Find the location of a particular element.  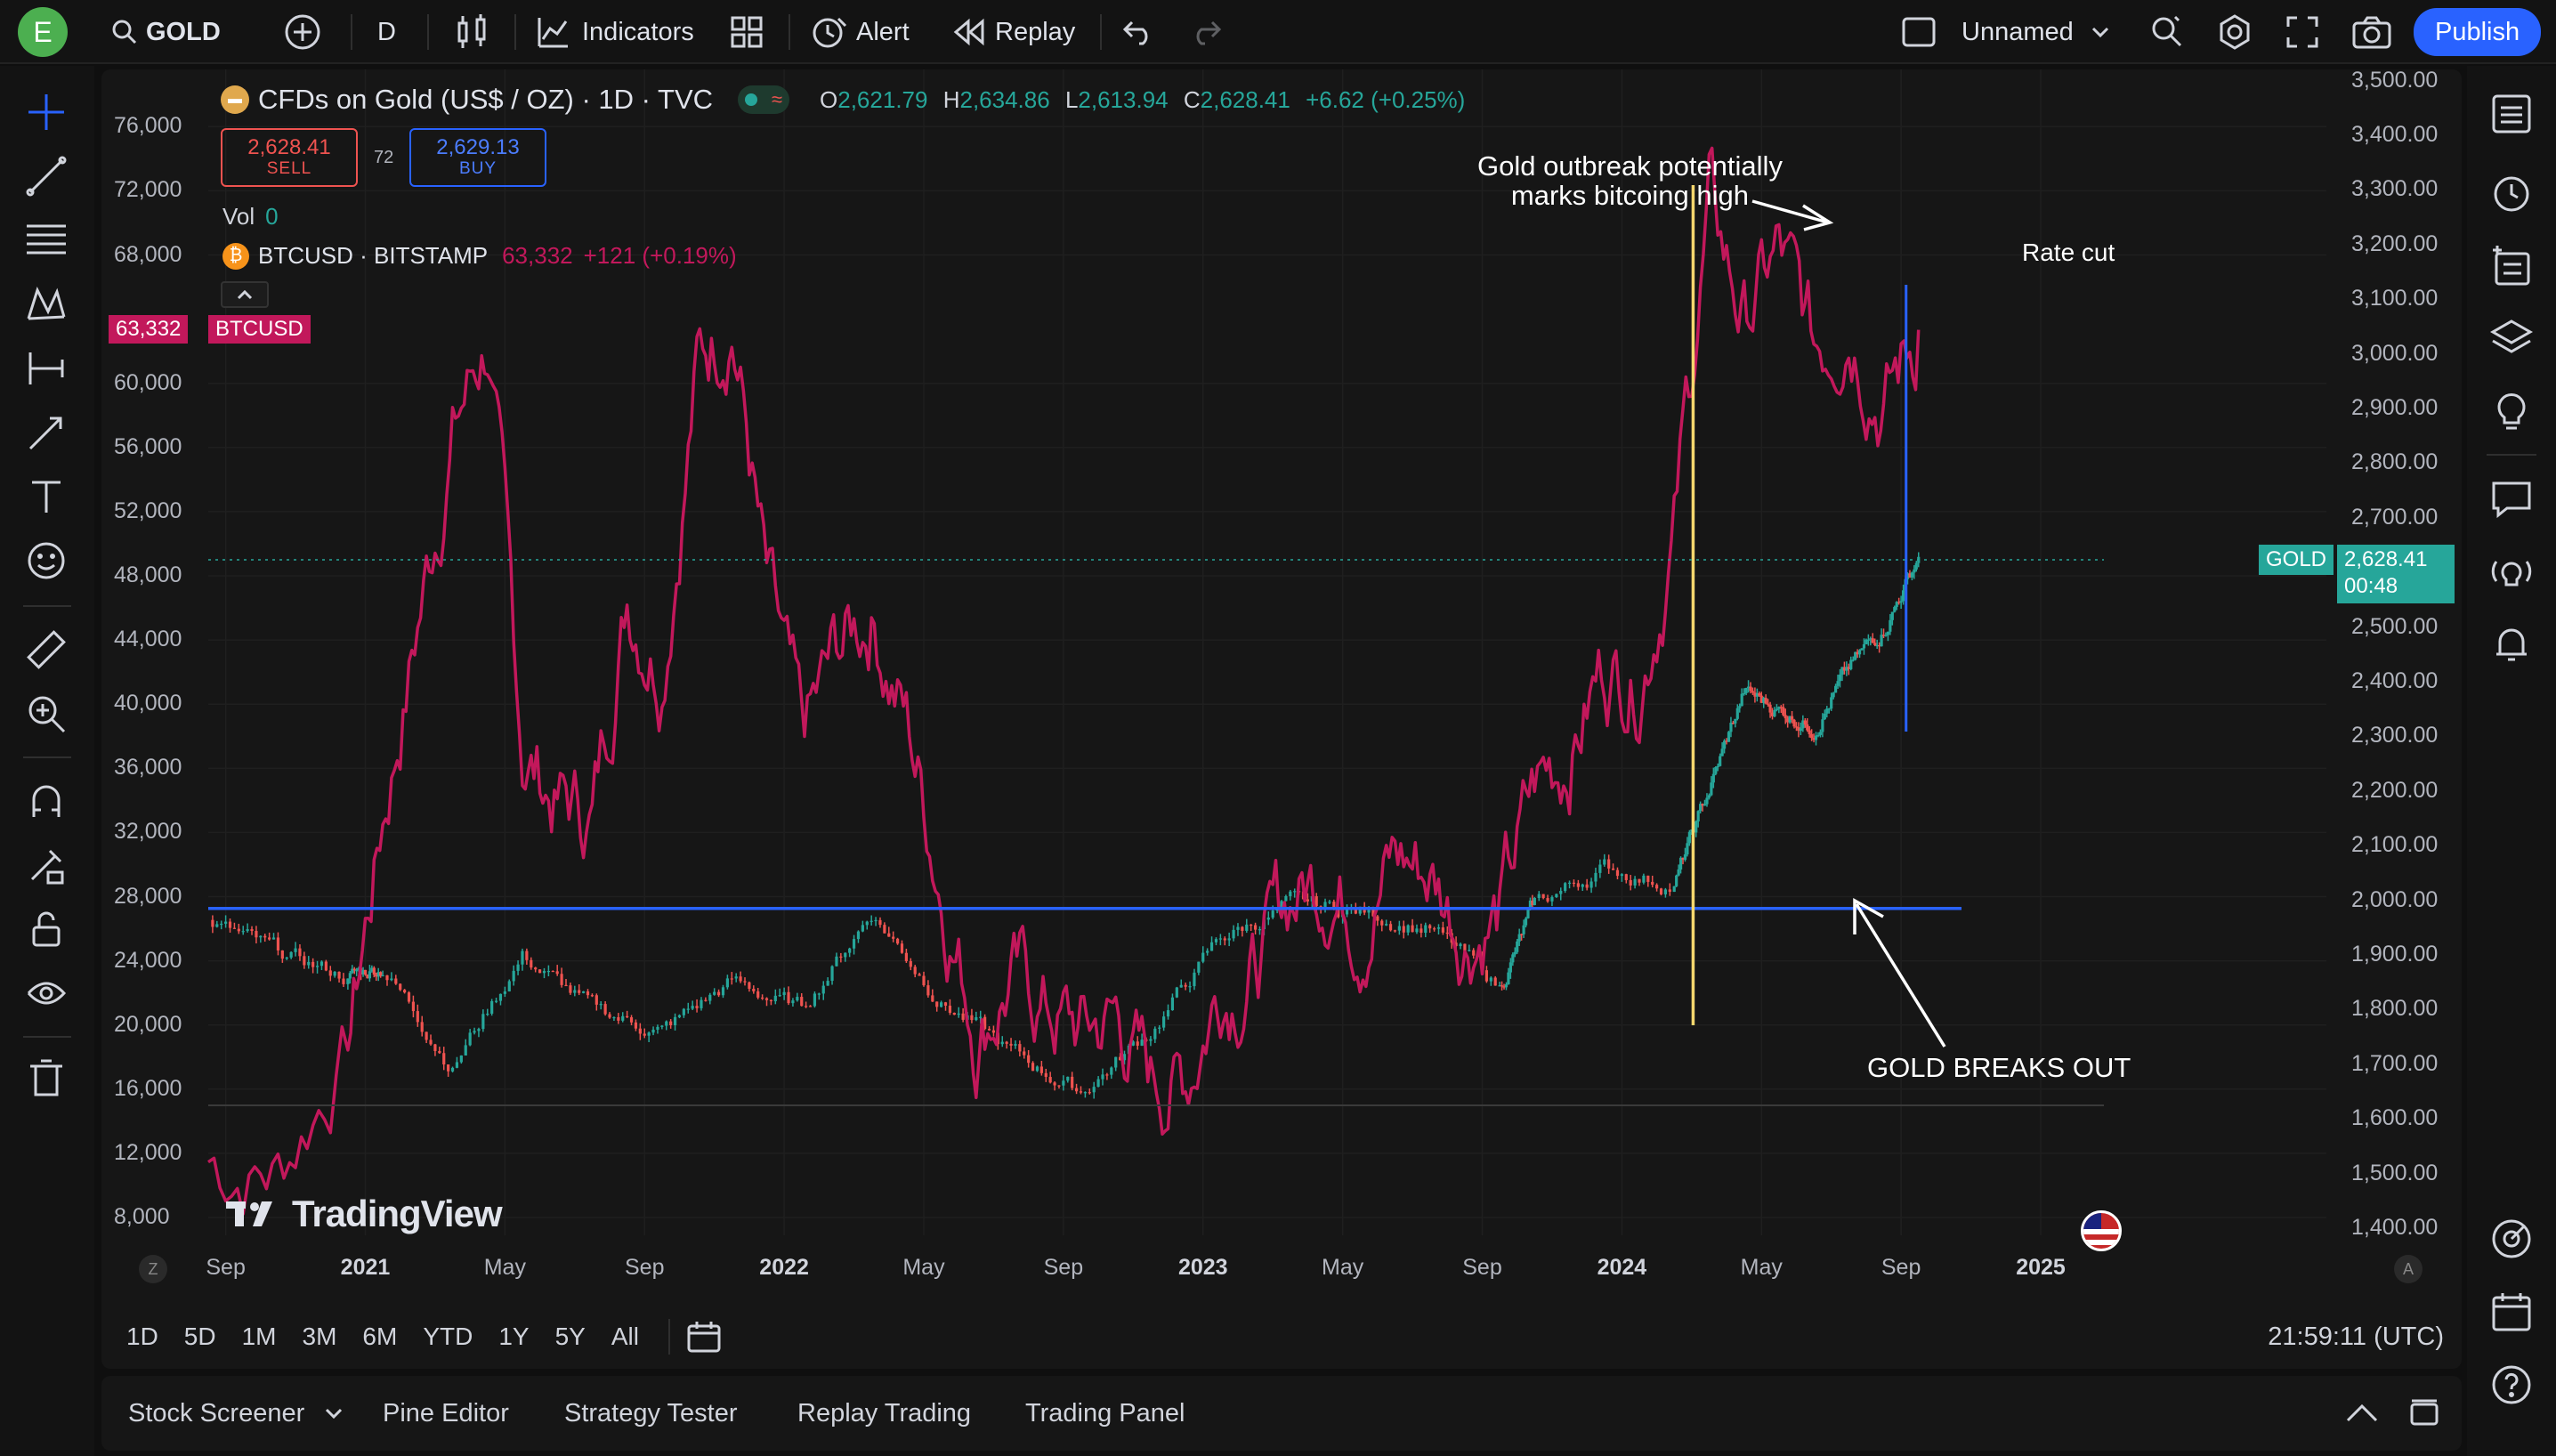

trend-line-tool is located at coordinates (46, 176).